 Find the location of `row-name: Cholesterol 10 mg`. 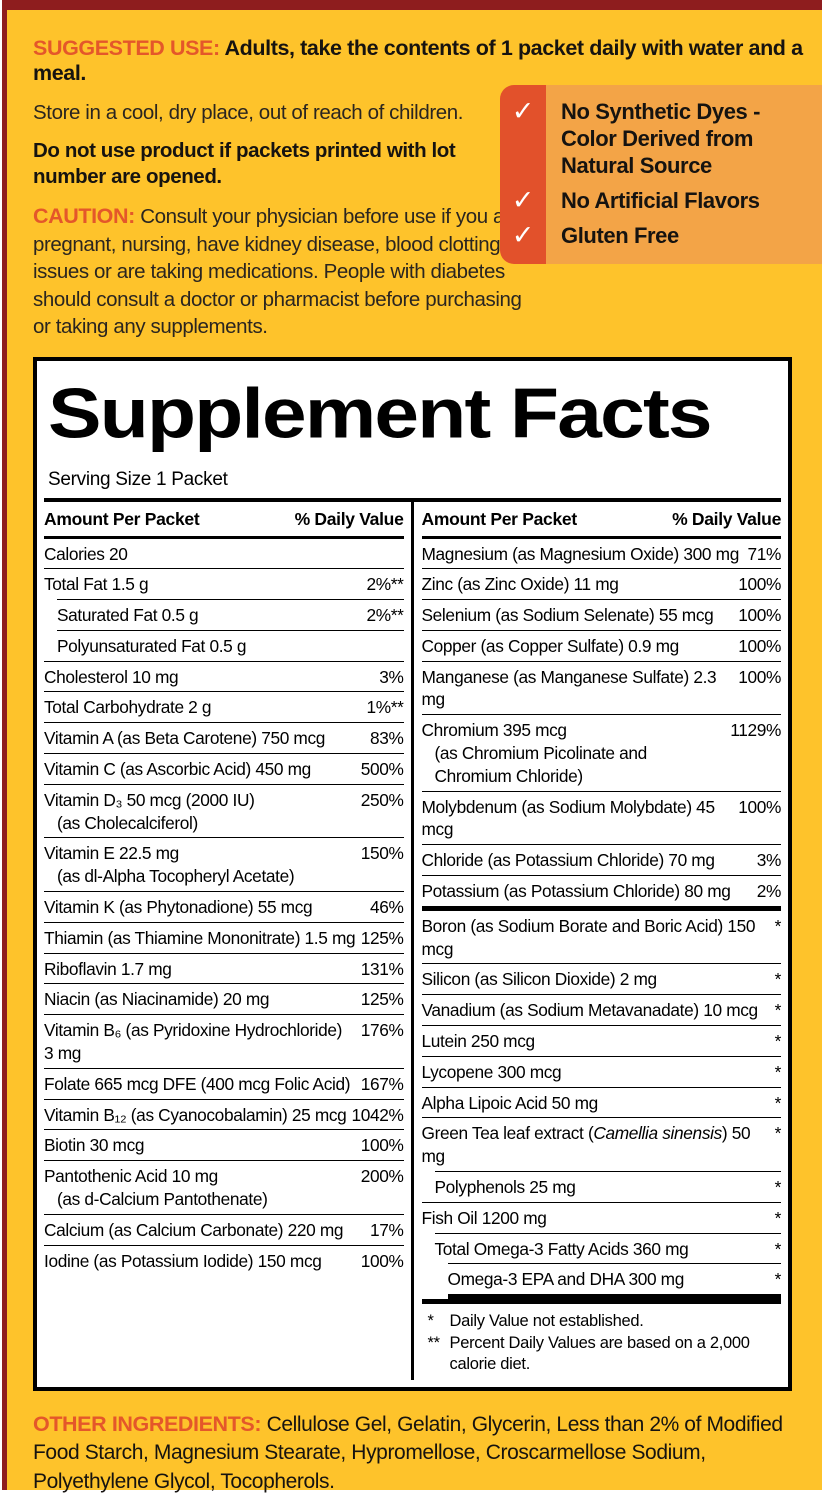

row-name: Cholesterol 10 mg is located at coordinates (111, 676).